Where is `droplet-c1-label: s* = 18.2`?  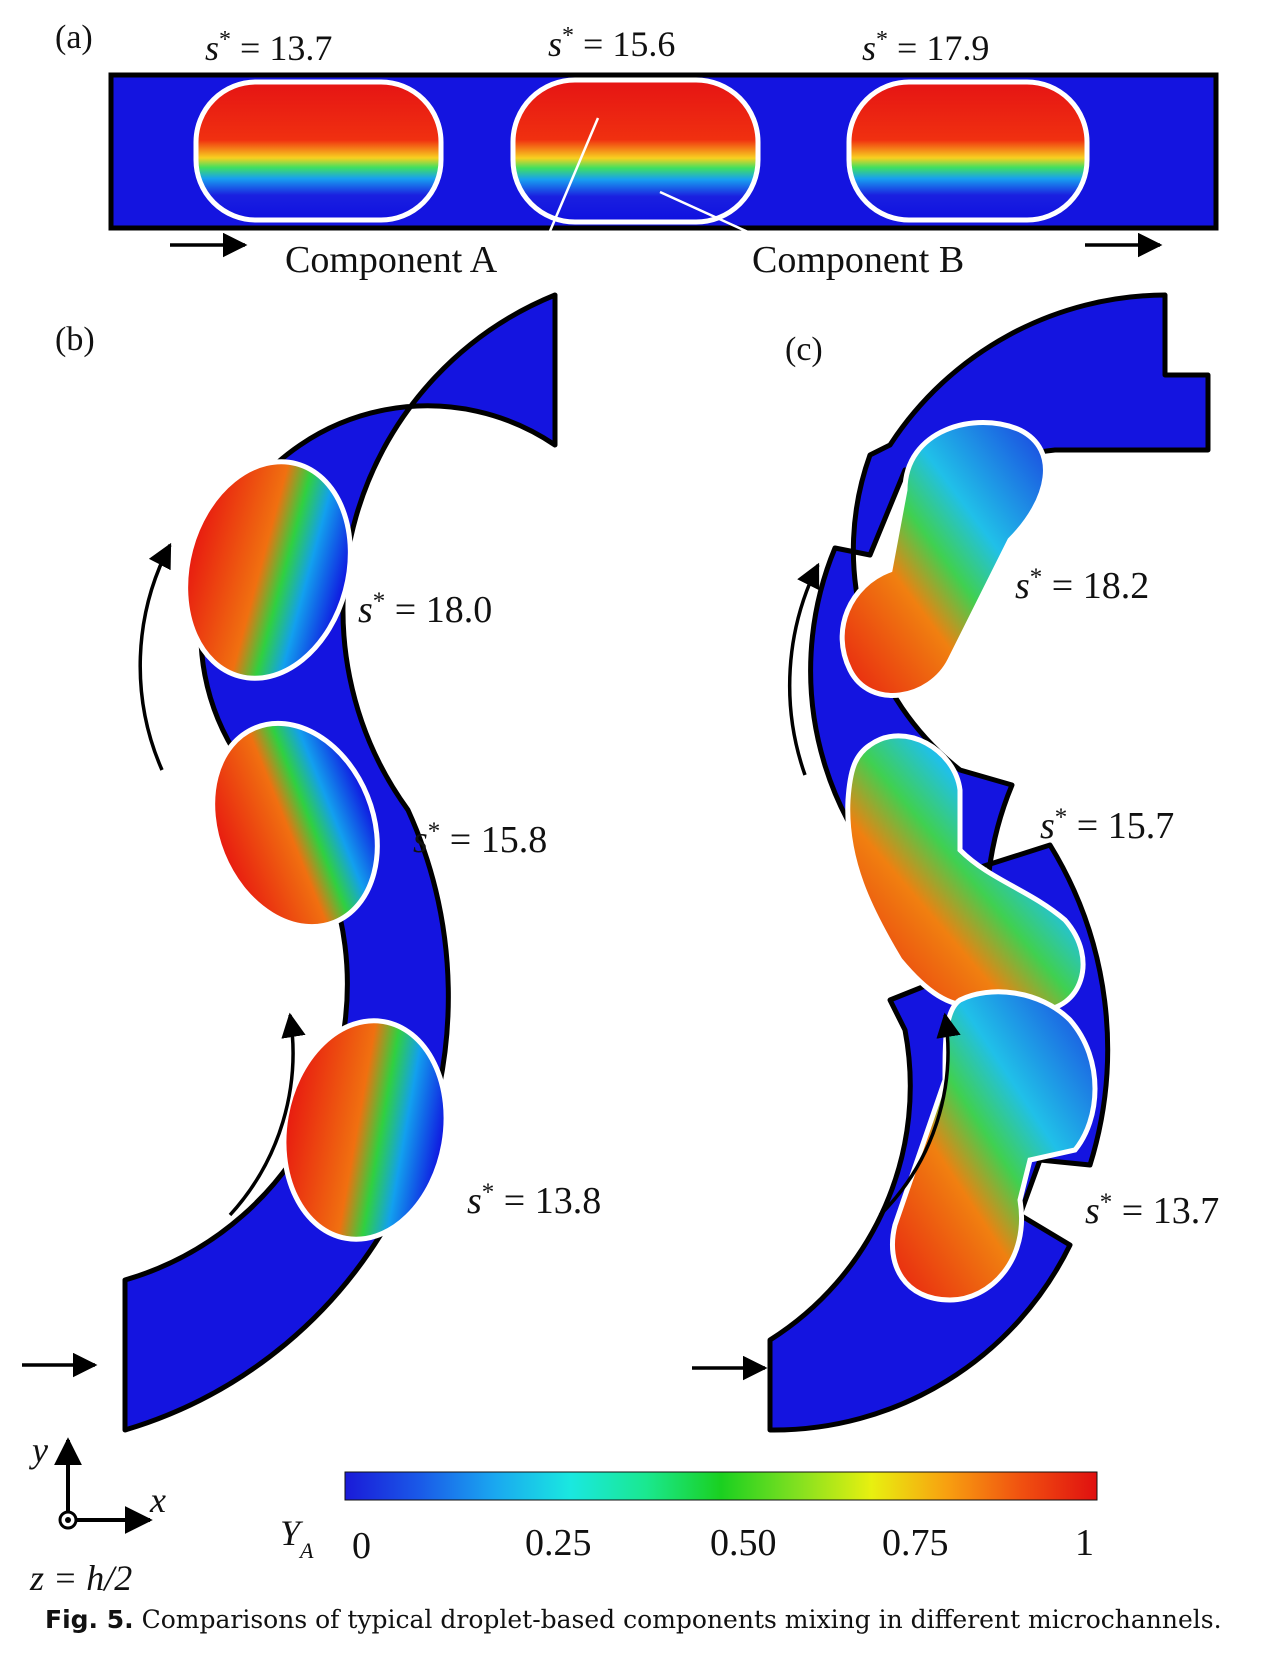 droplet-c1-label: s* = 18.2 is located at coordinates (1082, 586).